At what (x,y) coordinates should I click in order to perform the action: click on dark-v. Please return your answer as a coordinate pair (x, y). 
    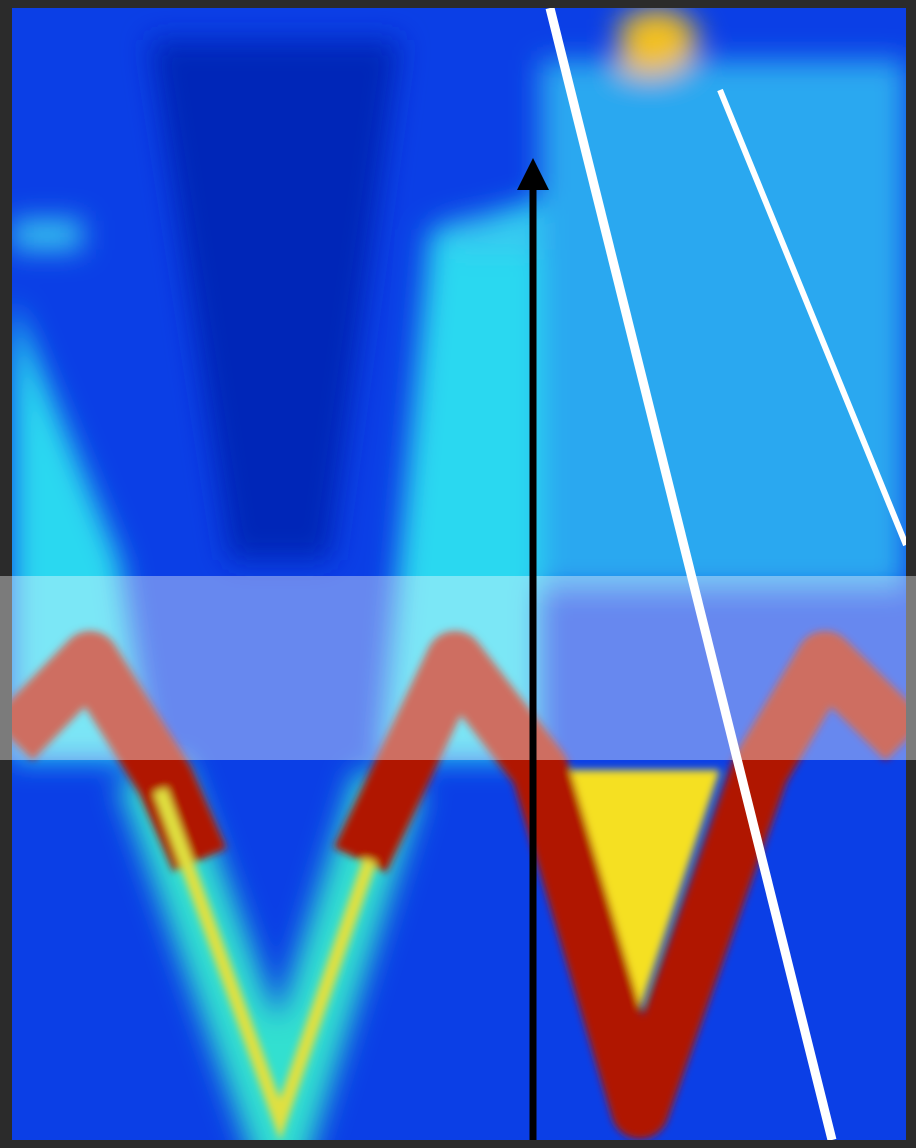
    Looking at the image, I should click on (275, 300).